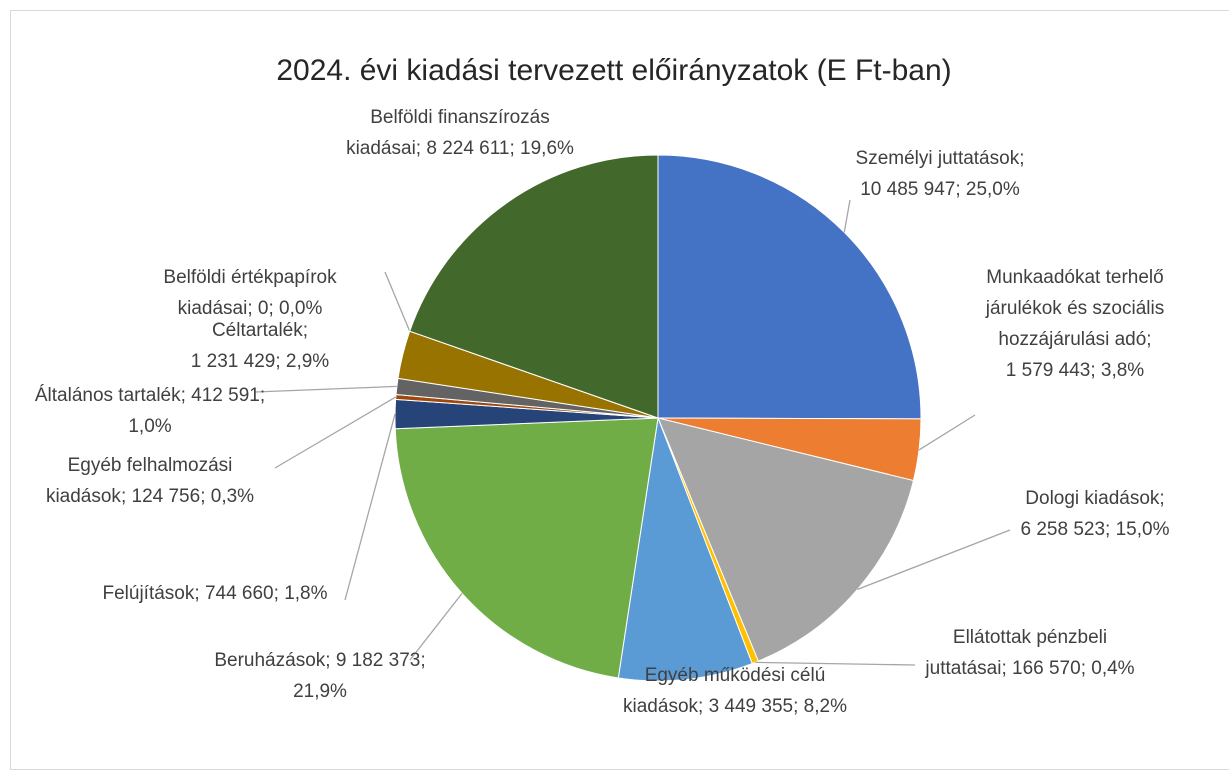 This screenshot has height=770, width=1229. I want to click on data-label: Általános tartalék; 412 591; 1,0%, so click(150, 411).